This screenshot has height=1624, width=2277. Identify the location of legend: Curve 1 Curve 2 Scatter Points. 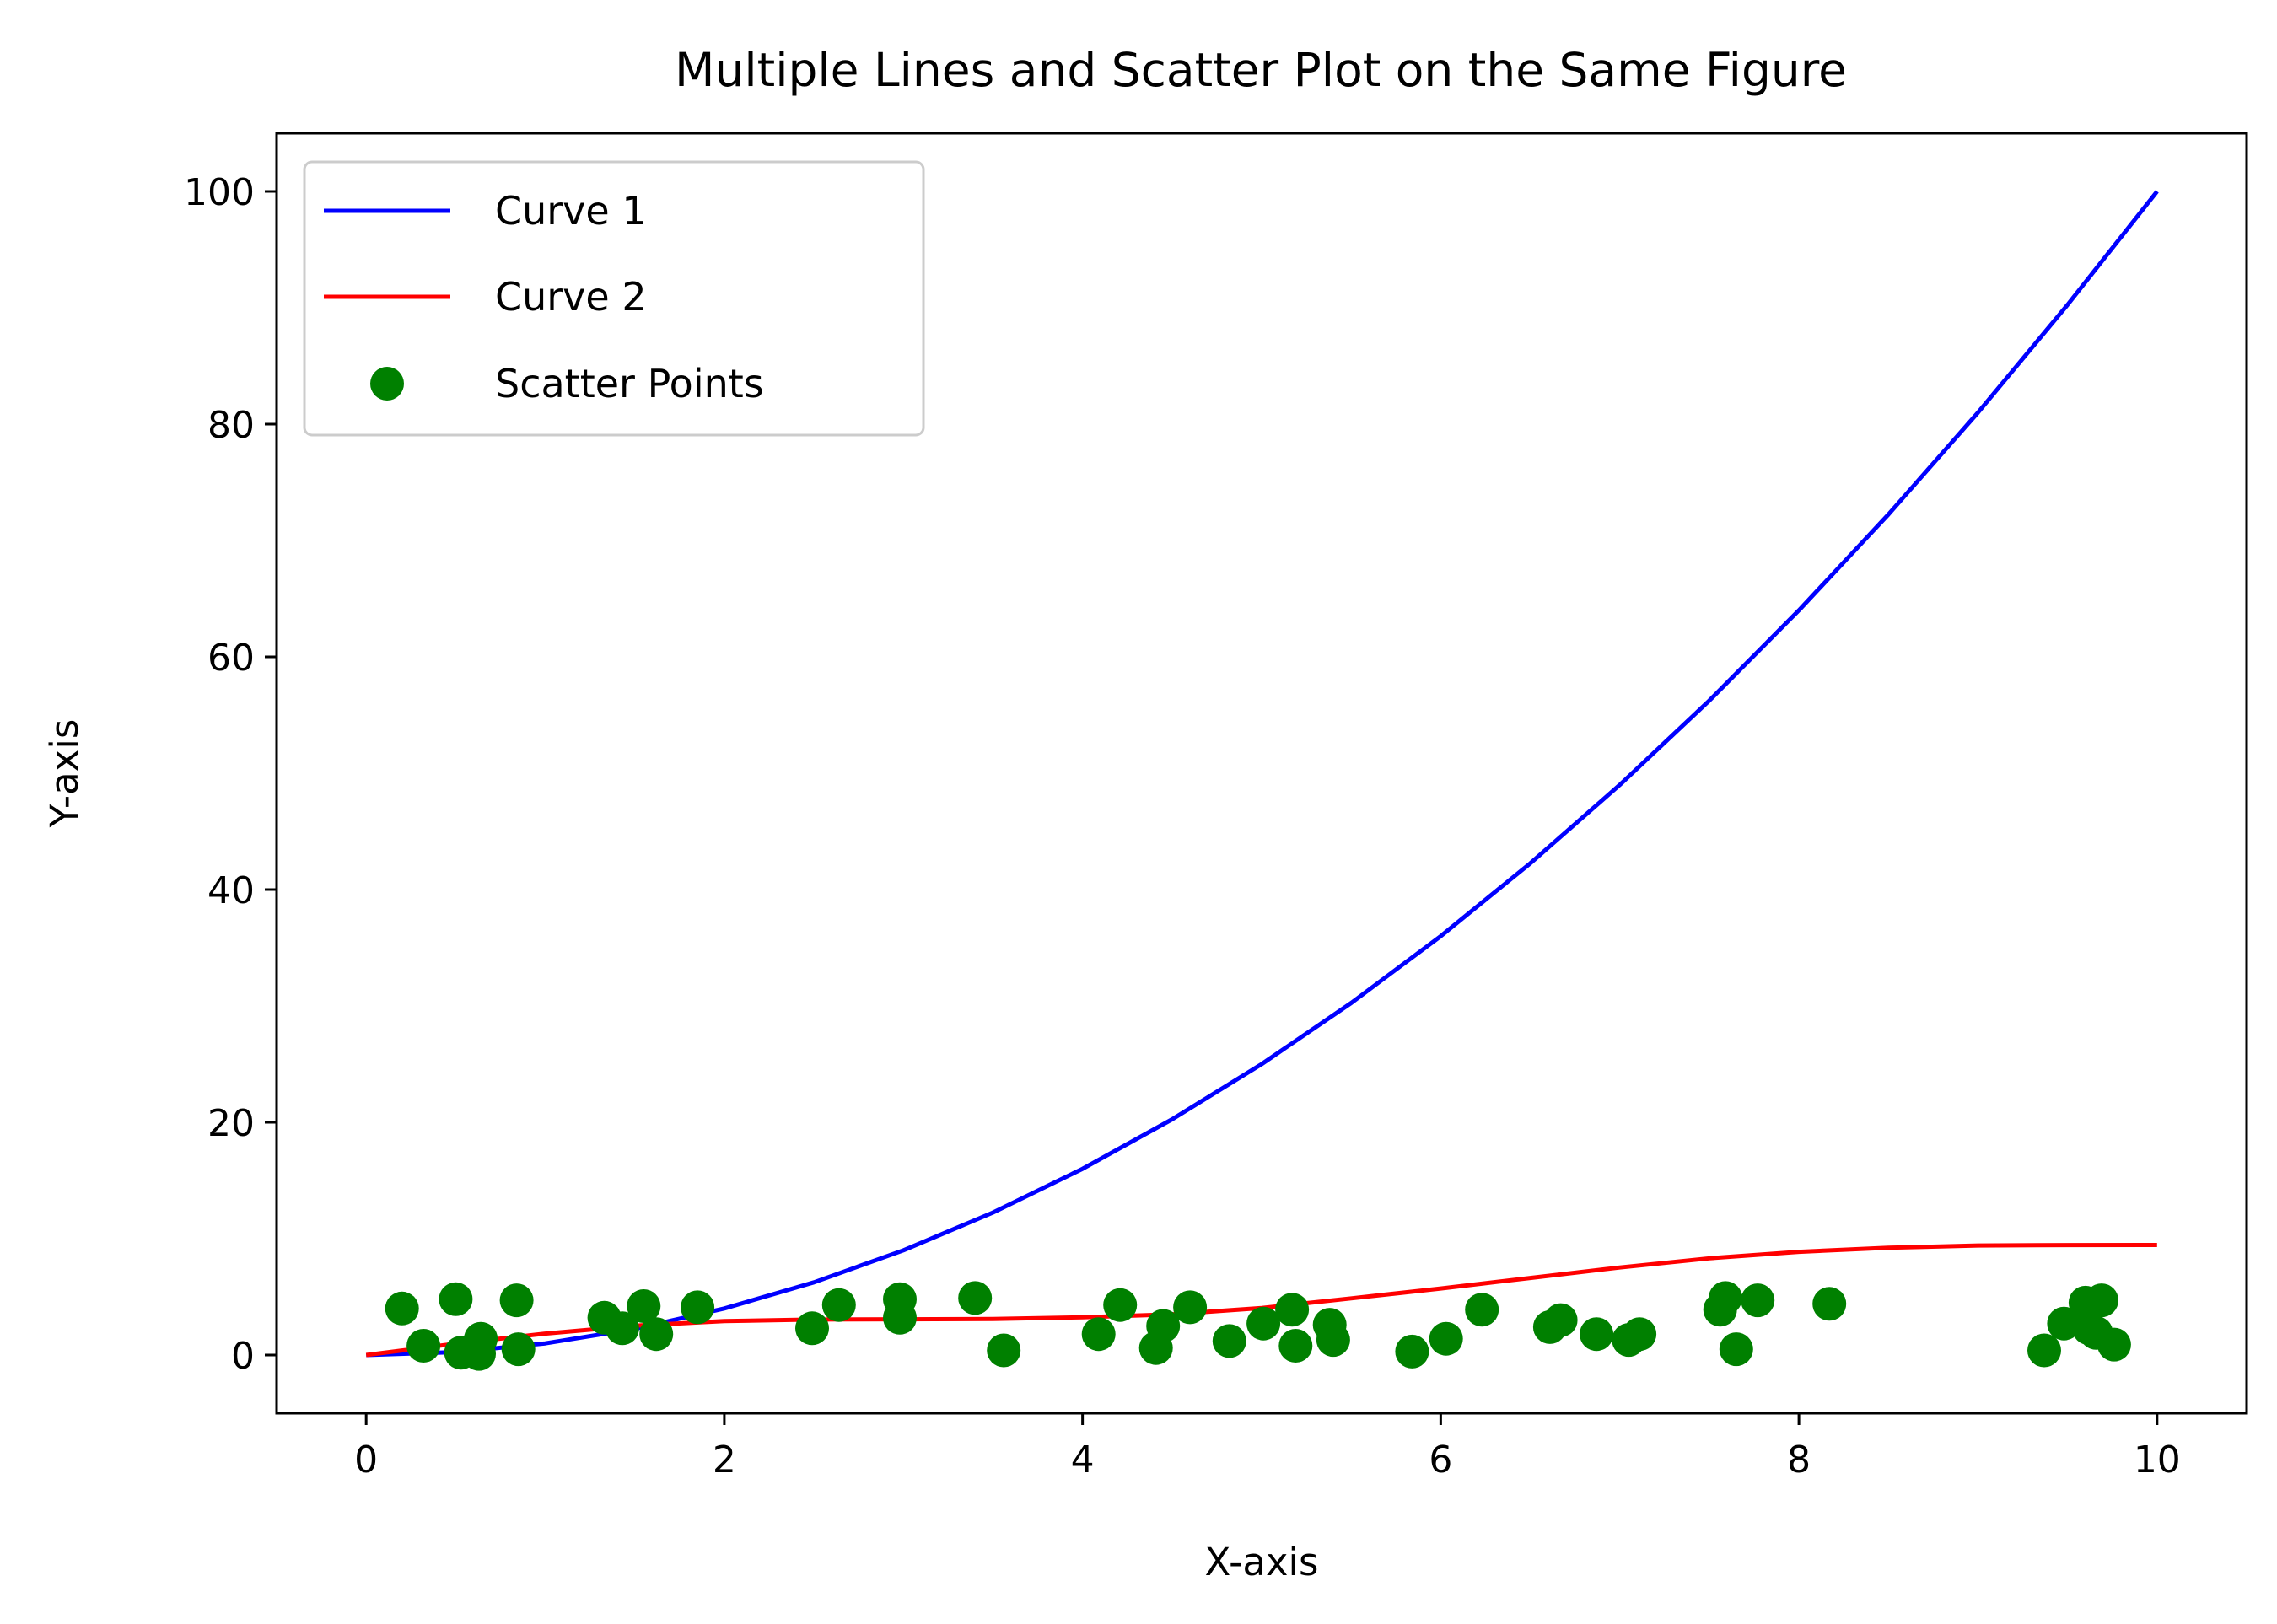
(614, 298).